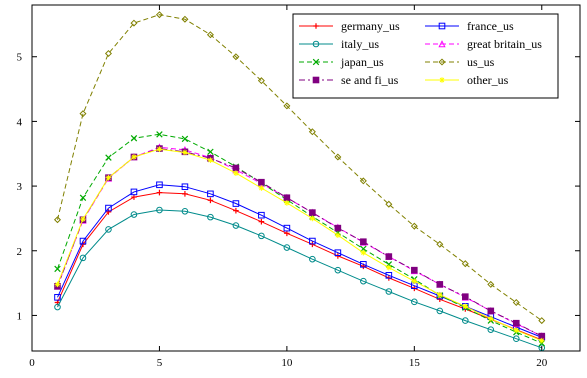  Describe the element at coordinates (20, 187) in the screenshot. I see `y-tick-label: 3` at that location.